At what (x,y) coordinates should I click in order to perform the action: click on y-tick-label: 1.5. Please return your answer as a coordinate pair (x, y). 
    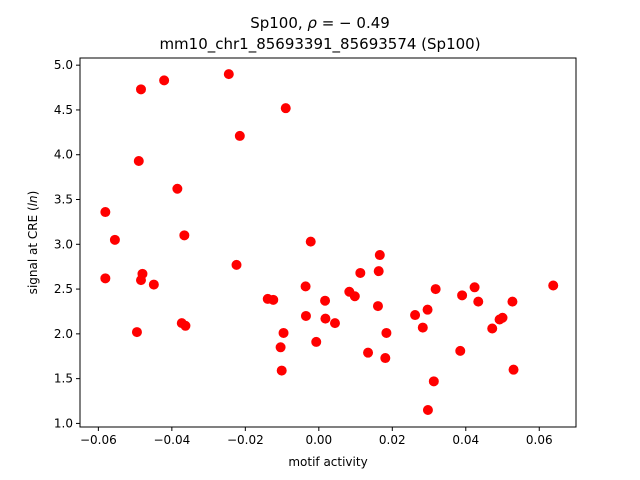
    Looking at the image, I should click on (63, 379).